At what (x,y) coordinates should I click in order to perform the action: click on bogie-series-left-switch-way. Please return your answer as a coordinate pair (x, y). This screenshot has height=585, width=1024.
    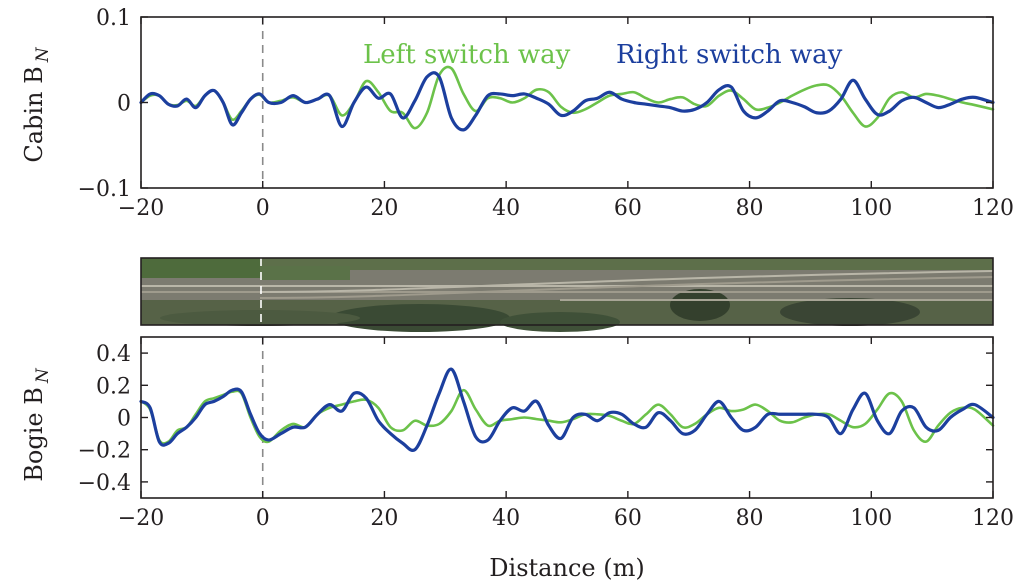
    Looking at the image, I should click on (567, 416).